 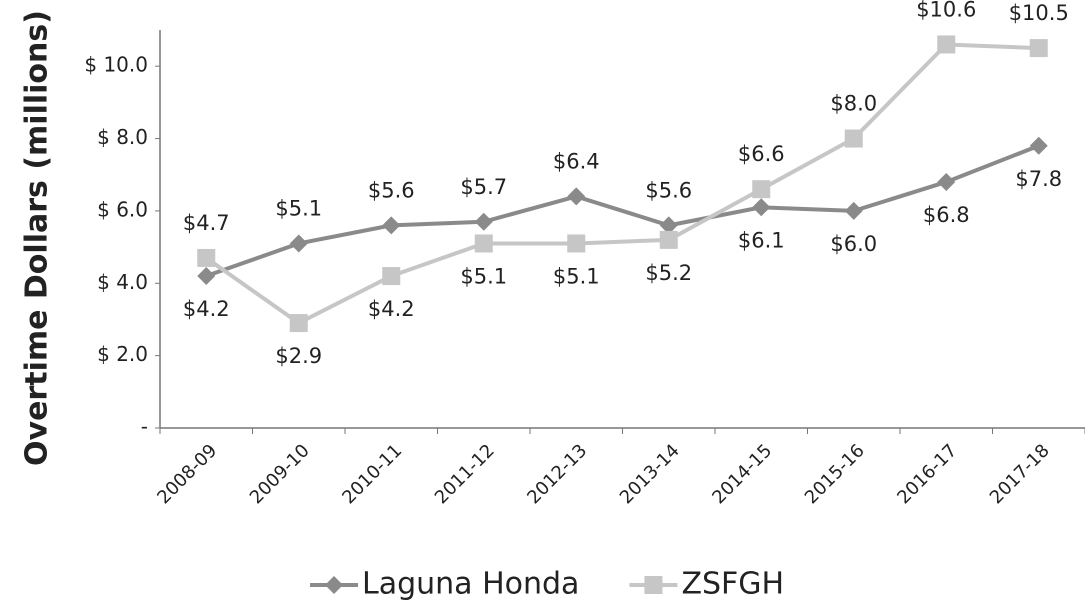 I want to click on y-axis-label: Overtime Dollars (millions), so click(x=37, y=238).